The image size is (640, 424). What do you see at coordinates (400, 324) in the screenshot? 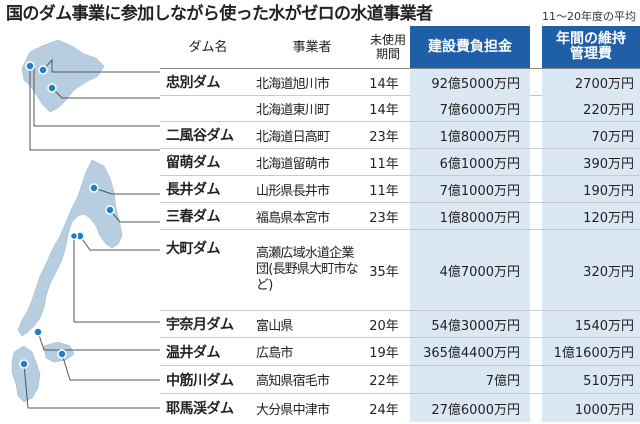
I see `table-row: 宇奈月ダム 富山県 20年 54億3000万円 1540万円` at bounding box center [400, 324].